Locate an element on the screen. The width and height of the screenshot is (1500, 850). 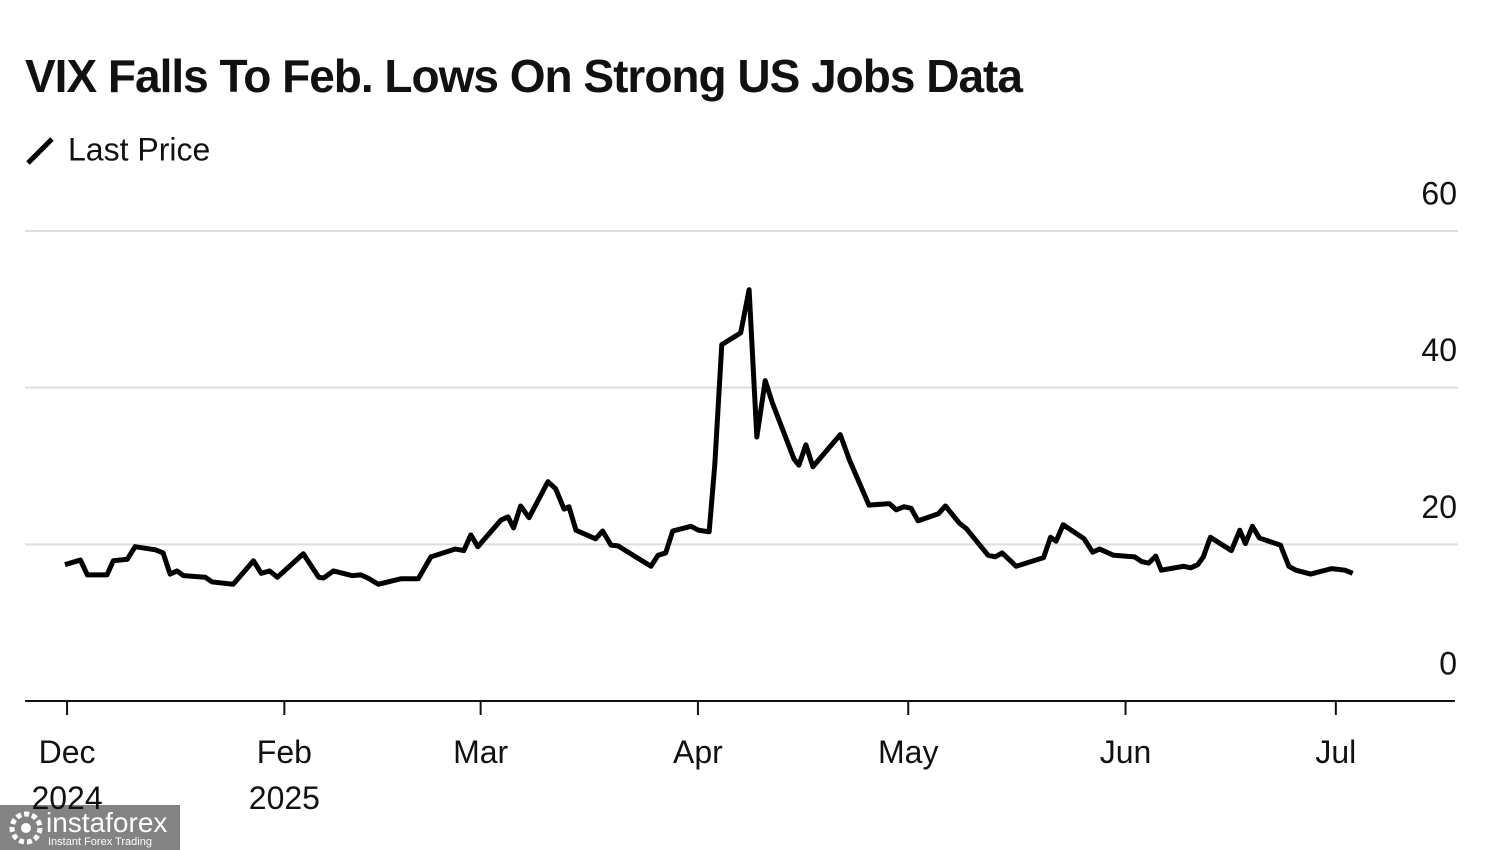
y-tick-label: 0 is located at coordinates (1448, 663).